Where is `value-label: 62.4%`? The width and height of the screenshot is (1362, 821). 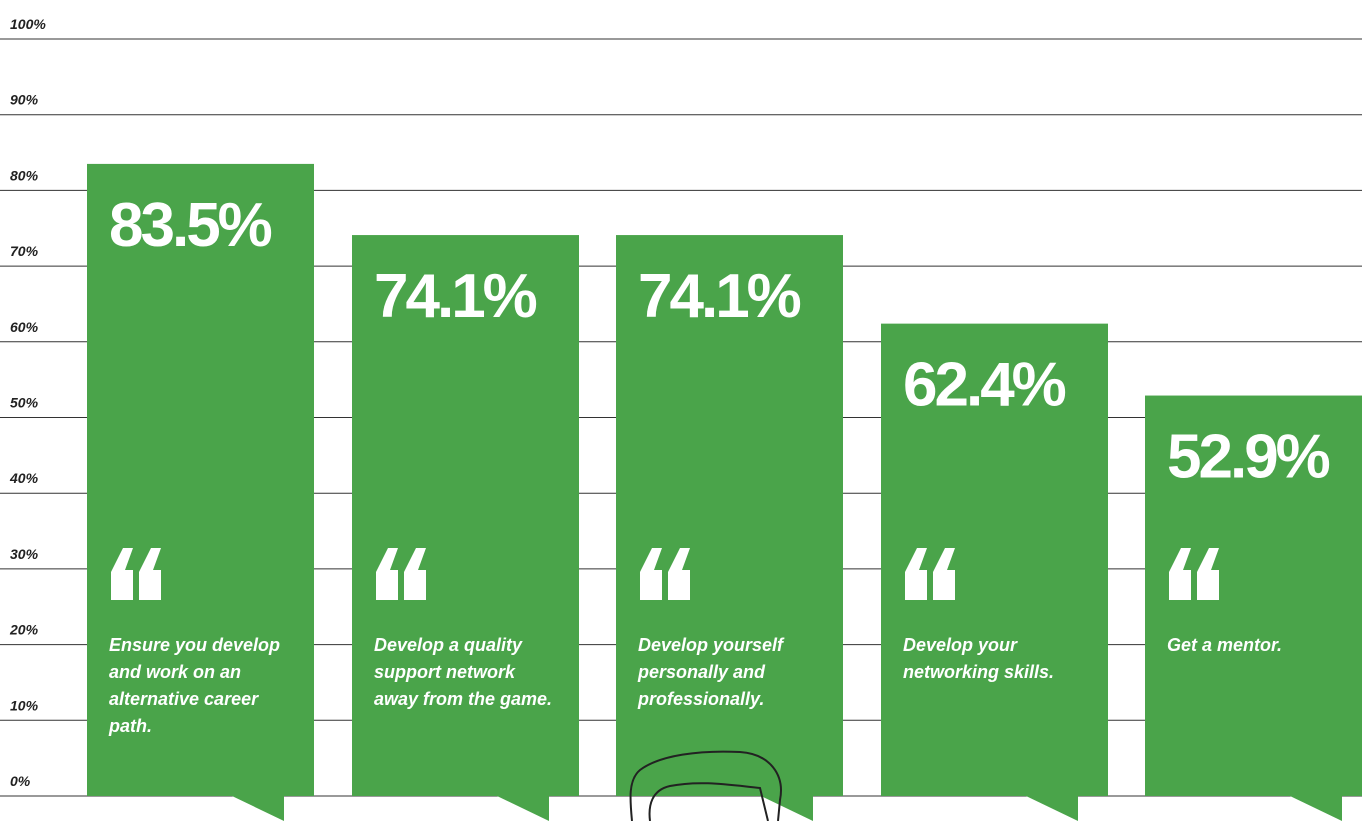 value-label: 62.4% is located at coordinates (984, 385).